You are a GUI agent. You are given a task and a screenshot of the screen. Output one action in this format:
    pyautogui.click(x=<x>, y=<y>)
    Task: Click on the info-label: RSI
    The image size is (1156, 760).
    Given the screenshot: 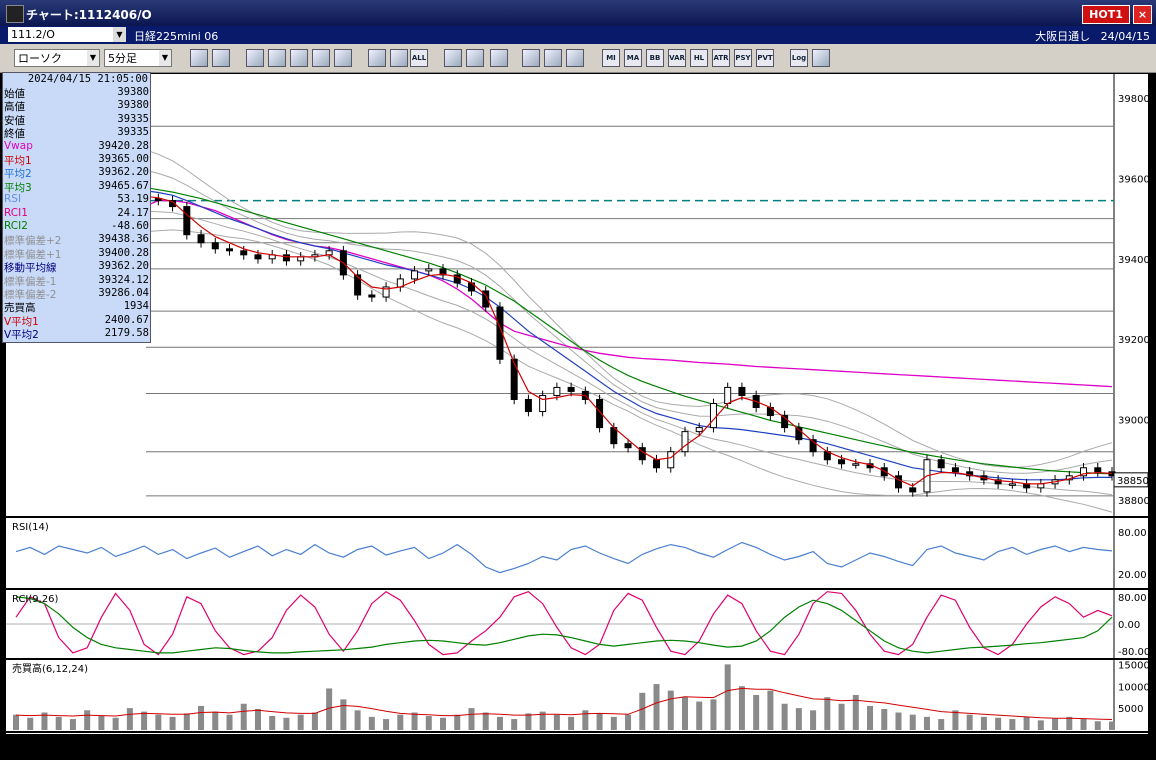 What is the action you would take?
    pyautogui.click(x=13, y=199)
    